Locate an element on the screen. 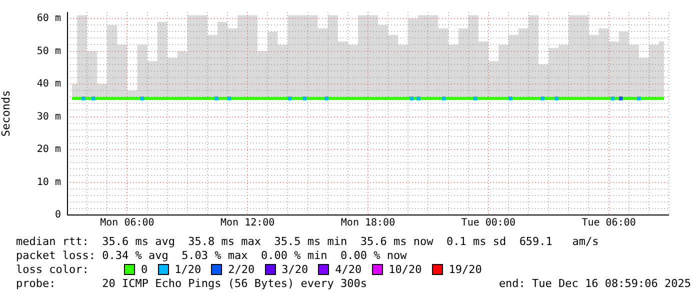 This screenshot has height=297, width=697. legend-label: 19/20 is located at coordinates (465, 269).